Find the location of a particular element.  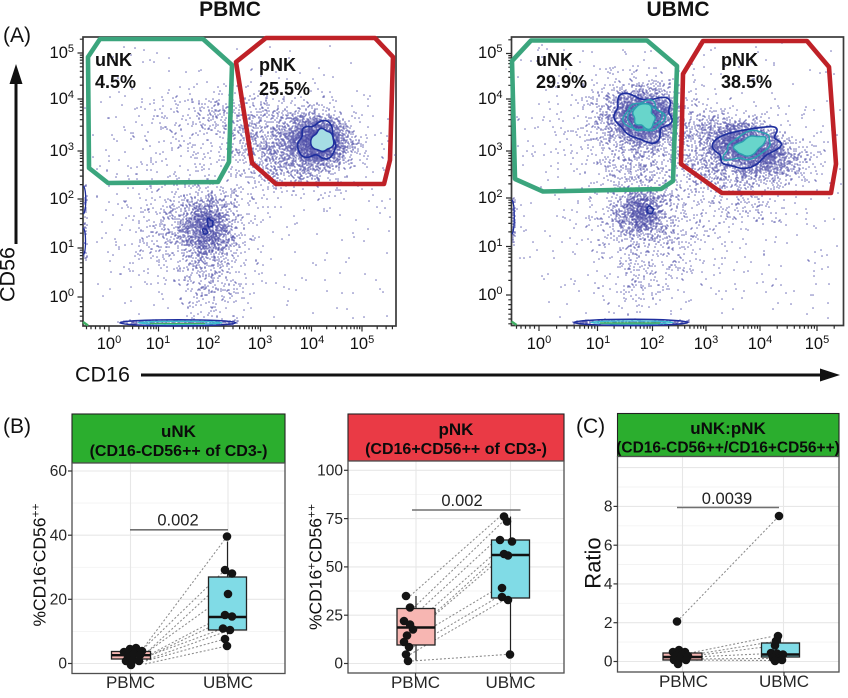

svg-text: CD16 is located at coordinates (102, 375).